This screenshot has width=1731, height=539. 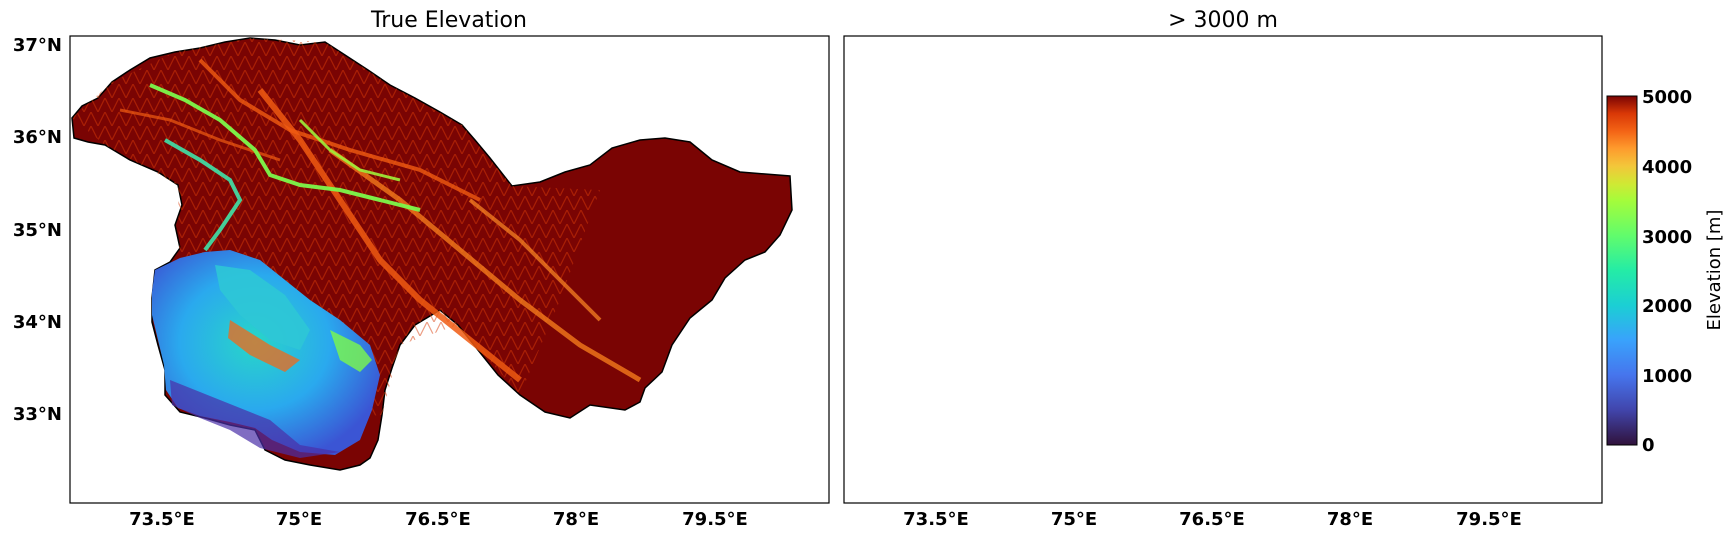 What do you see at coordinates (1667, 97) in the screenshot?
I see `colorbar-tick-label: 5000` at bounding box center [1667, 97].